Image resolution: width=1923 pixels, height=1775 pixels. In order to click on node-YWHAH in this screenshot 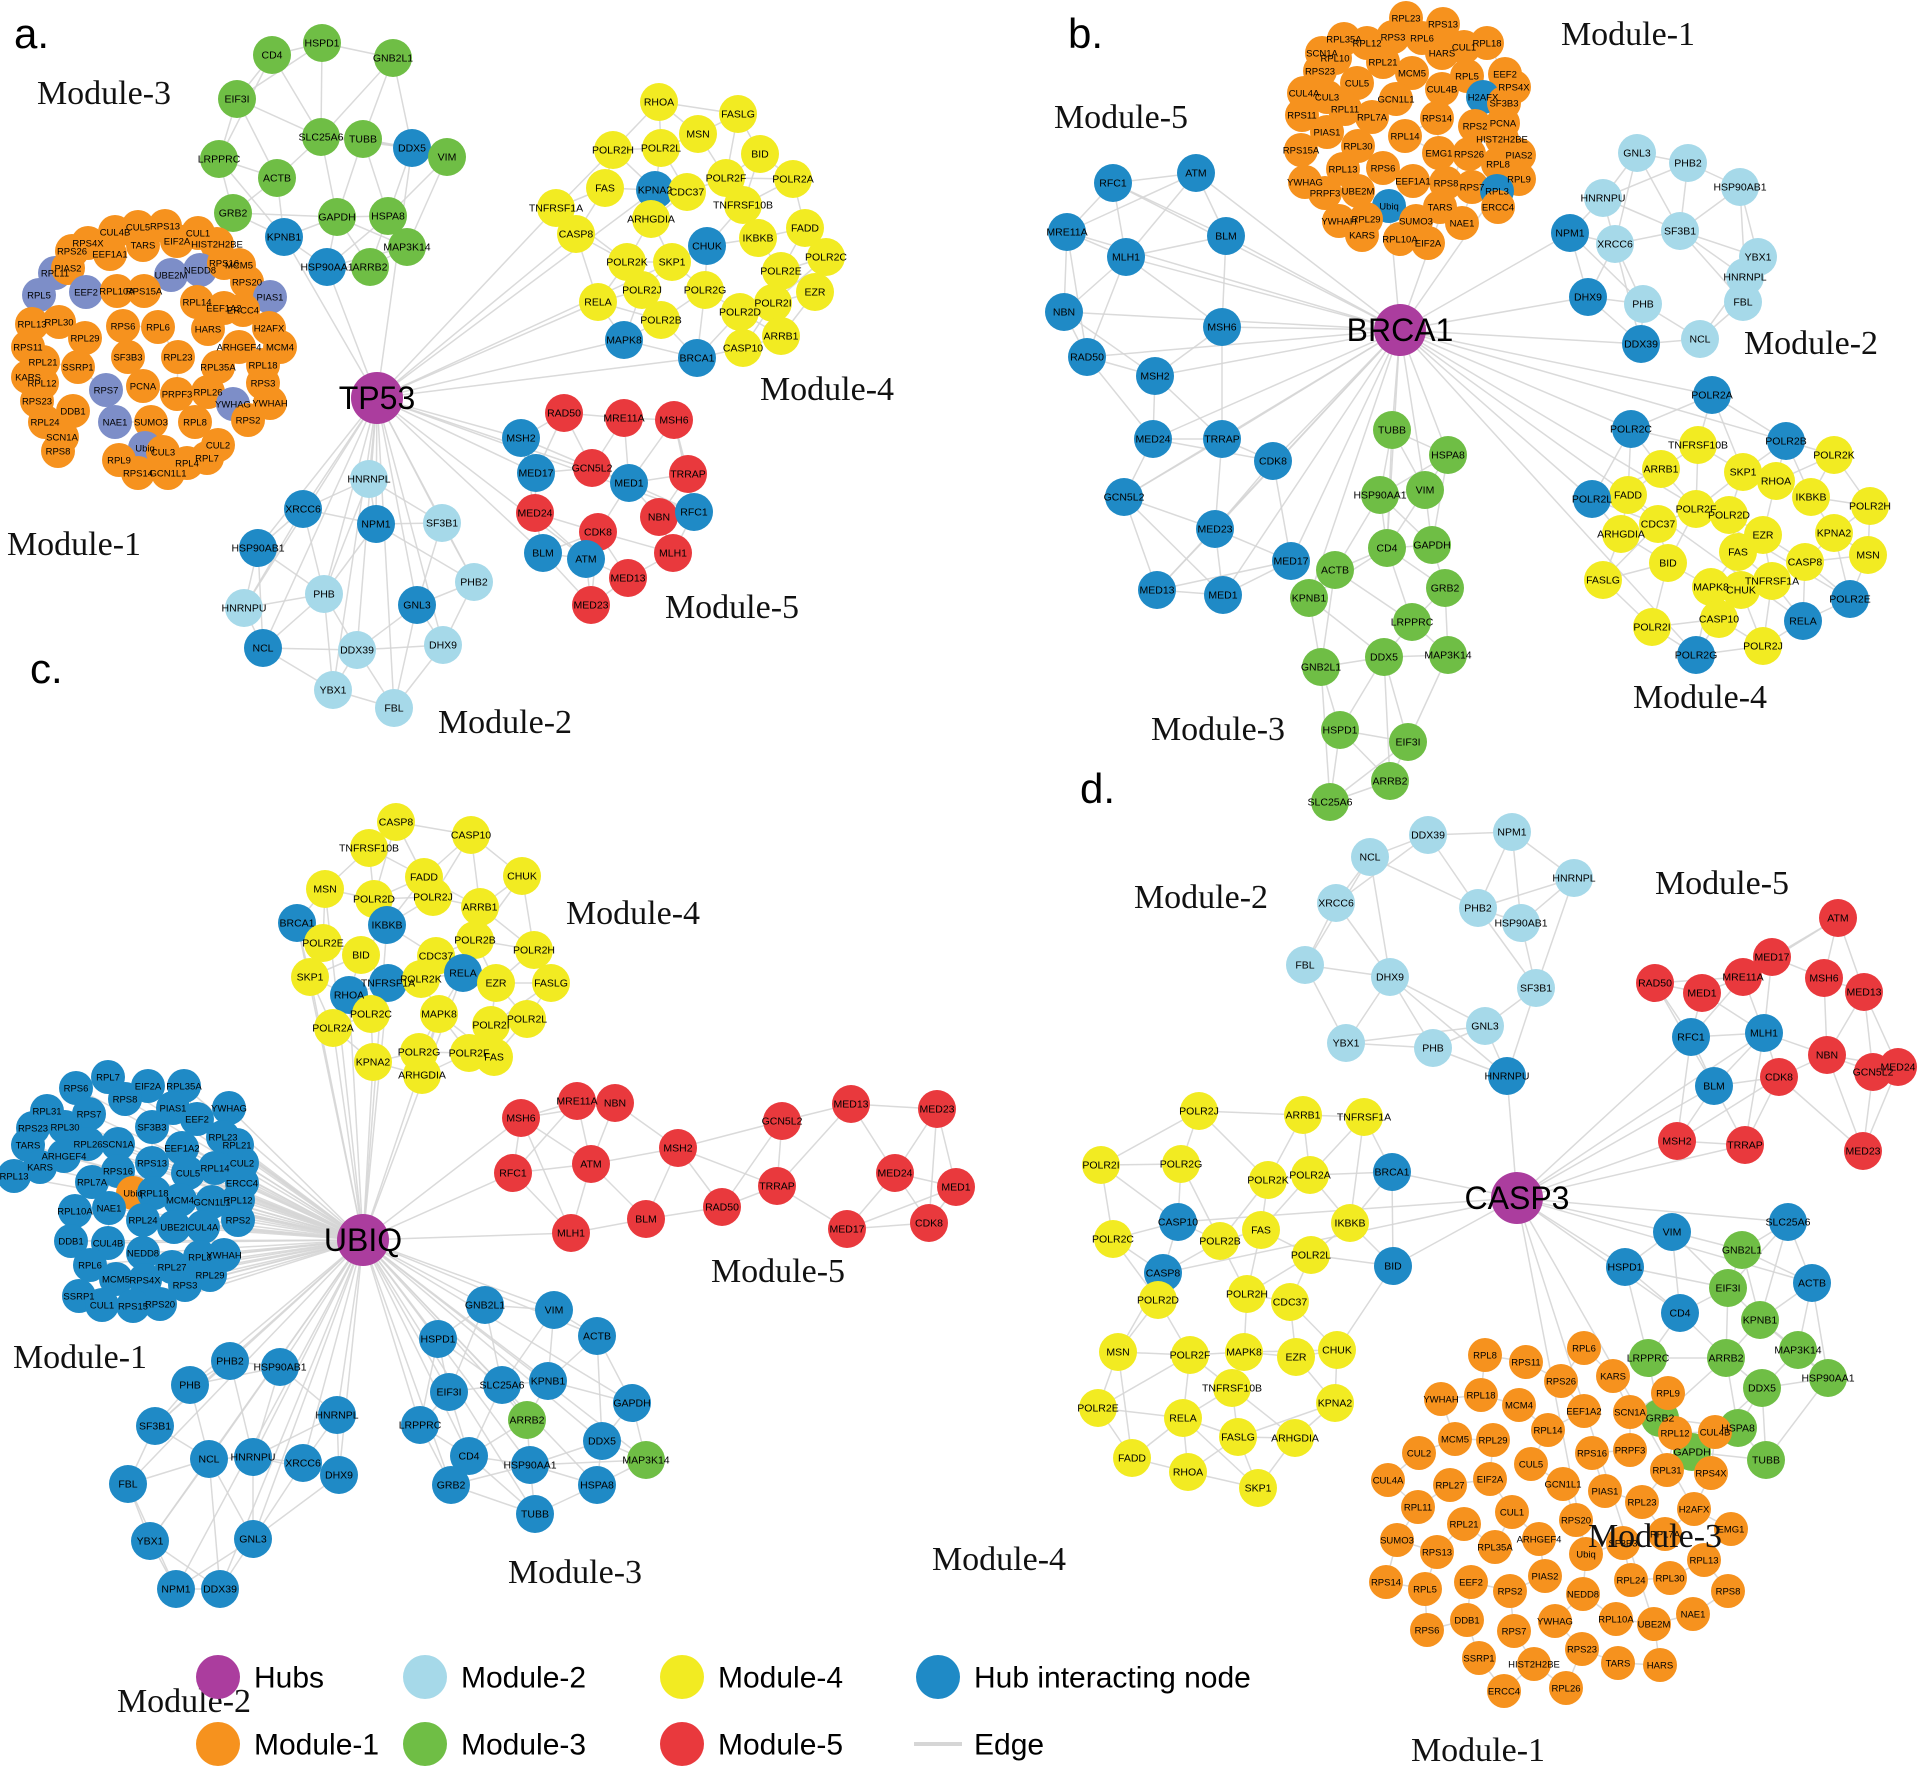, I will do `click(1441, 1399)`.